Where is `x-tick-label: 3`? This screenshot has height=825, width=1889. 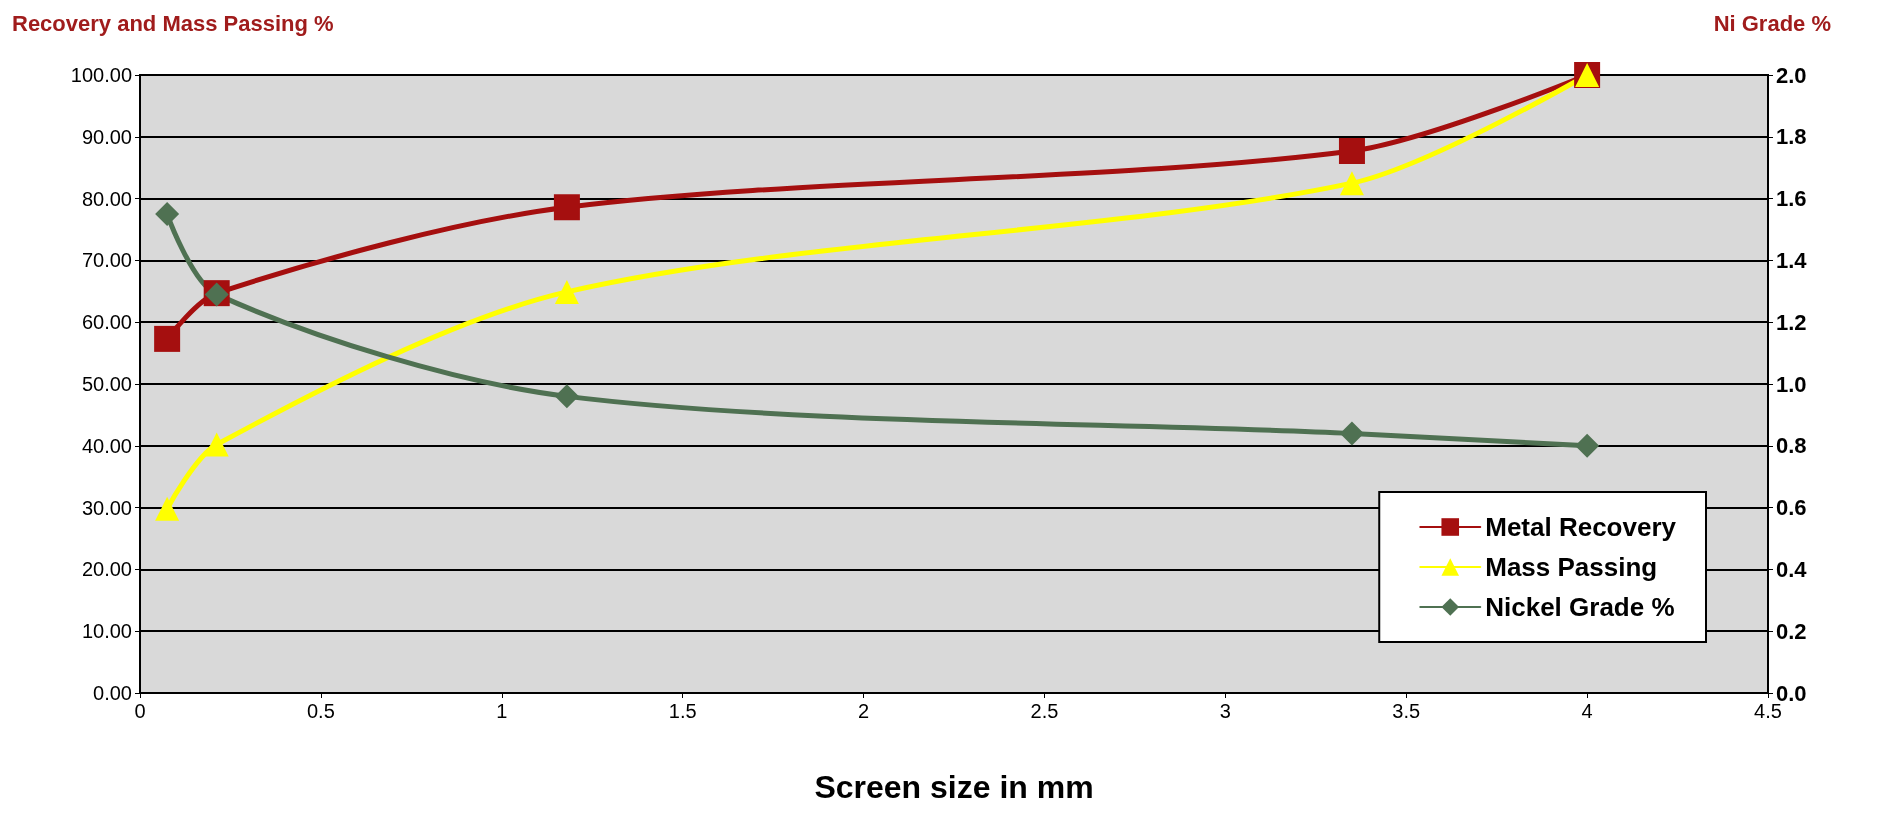 x-tick-label: 3 is located at coordinates (1225, 711).